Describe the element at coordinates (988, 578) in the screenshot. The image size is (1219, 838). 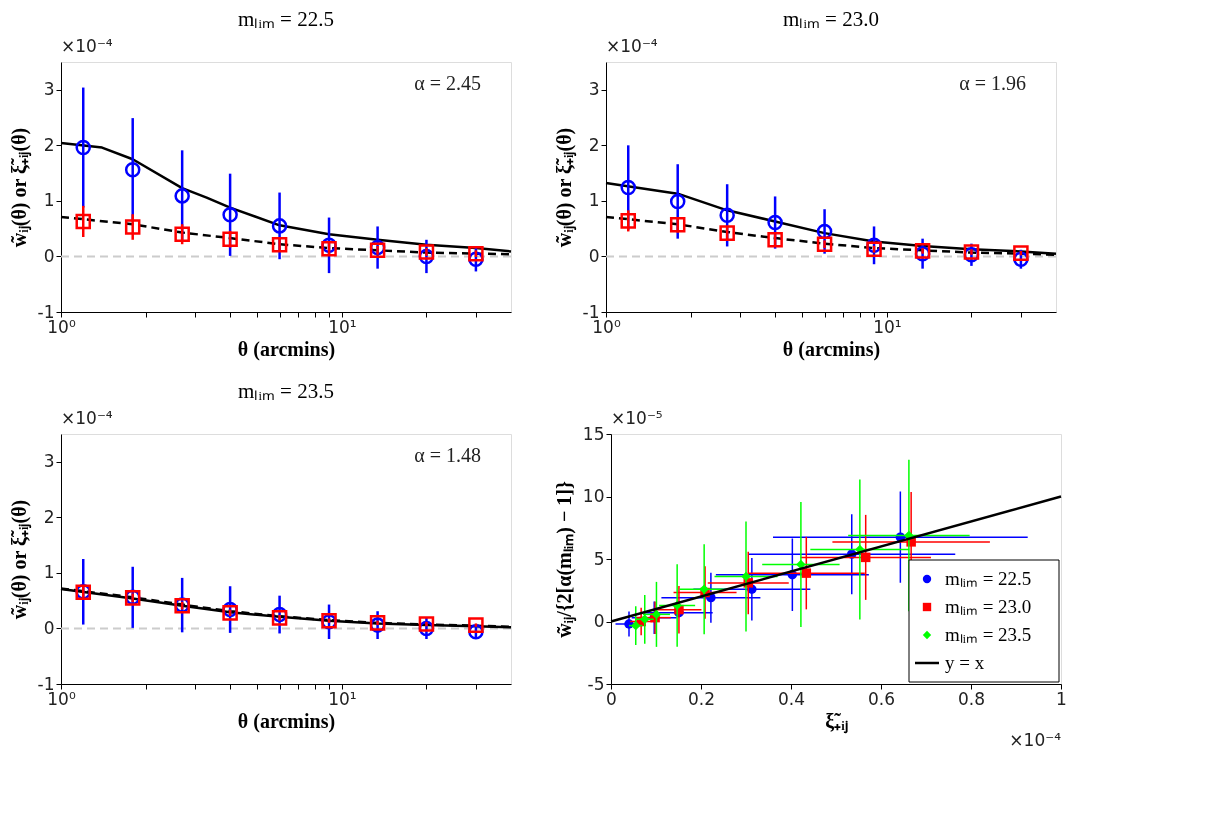
I see `legend-label: mₗᵢₘ = 22.5` at that location.